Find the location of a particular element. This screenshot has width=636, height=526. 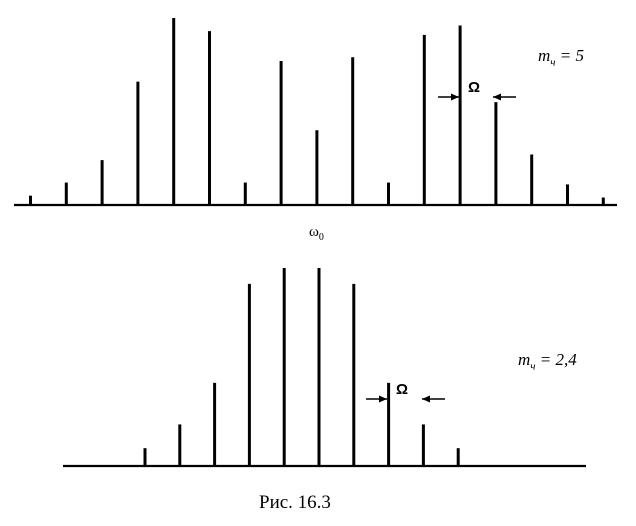

top-modulation-index-label: mч = 5 is located at coordinates (561, 57).